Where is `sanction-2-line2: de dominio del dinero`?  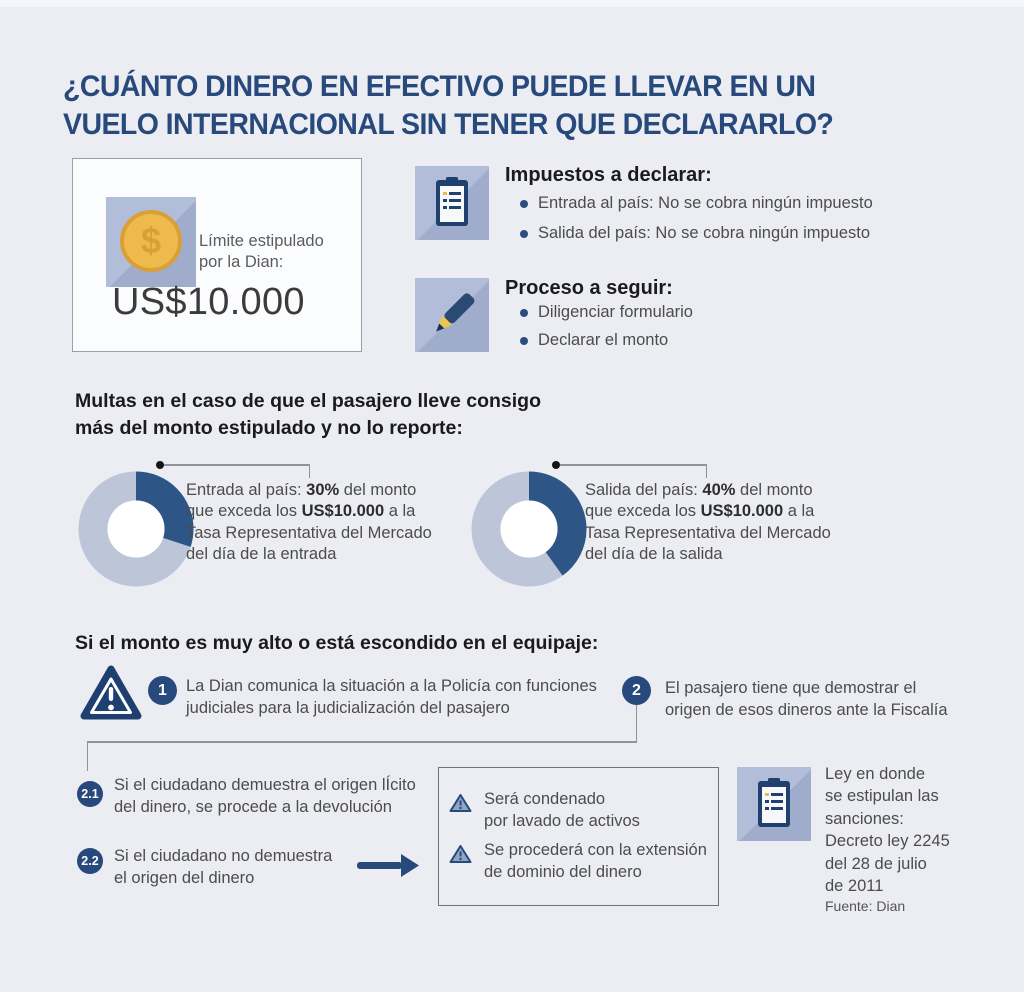
sanction-2-line2: de dominio del dinero is located at coordinates (563, 871).